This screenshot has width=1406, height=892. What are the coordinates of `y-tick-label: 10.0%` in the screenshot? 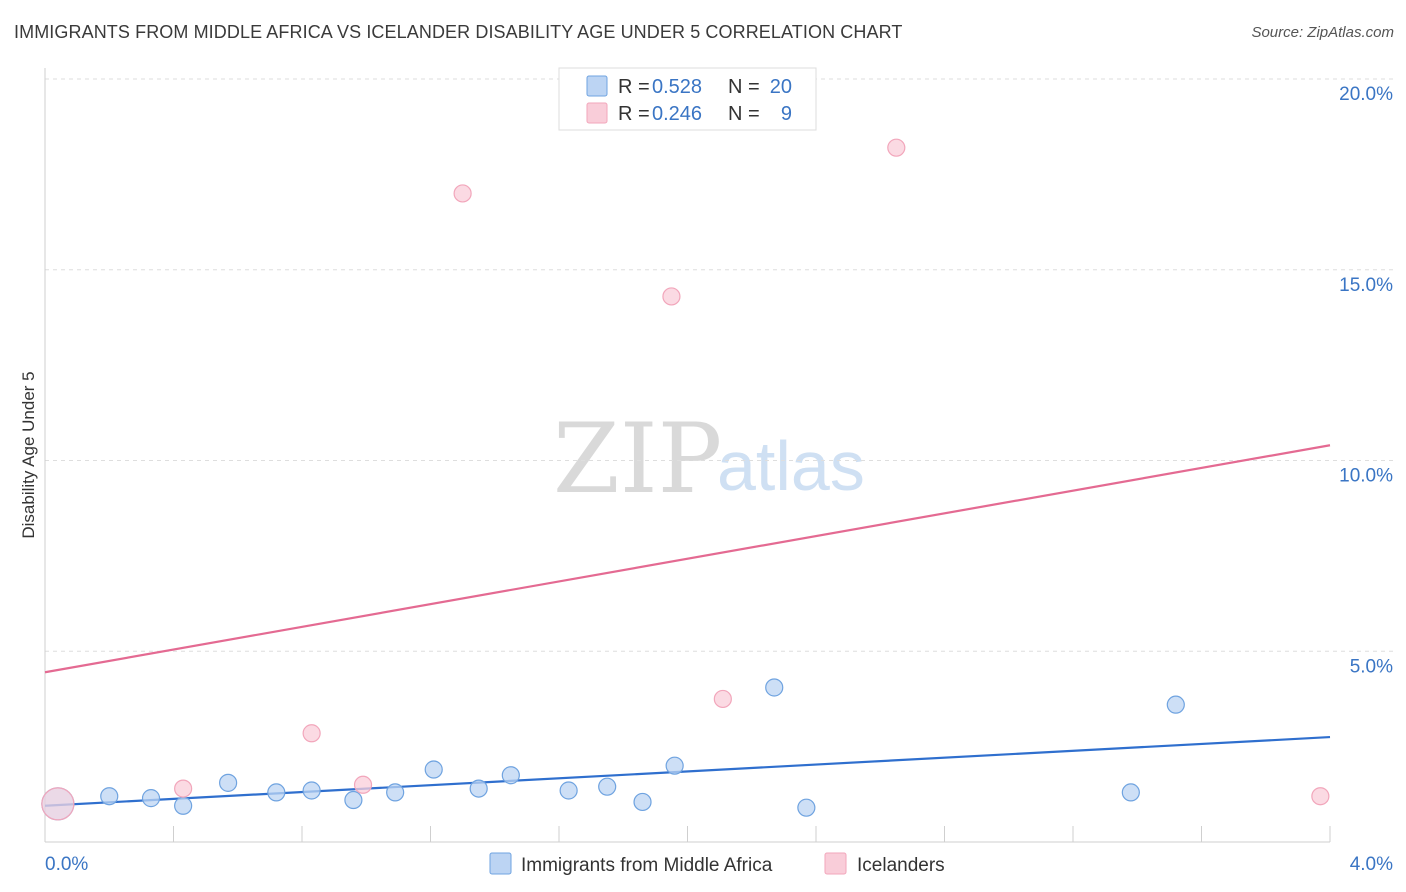 It's located at (1366, 476).